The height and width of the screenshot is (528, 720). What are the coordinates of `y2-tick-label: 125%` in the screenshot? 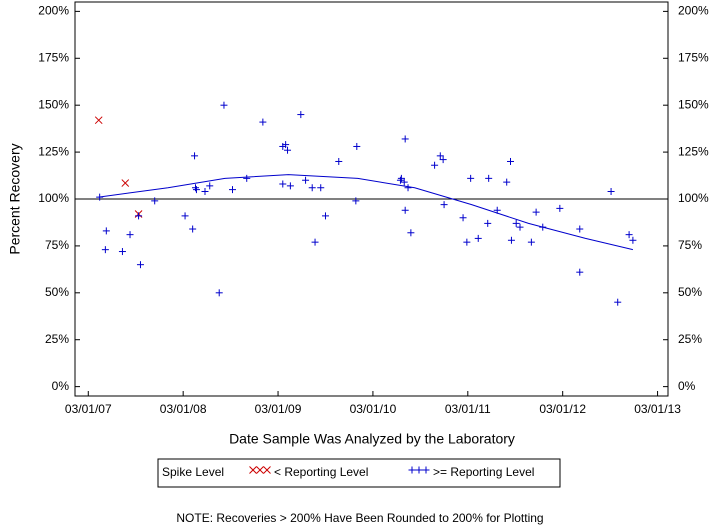 It's located at (693, 151).